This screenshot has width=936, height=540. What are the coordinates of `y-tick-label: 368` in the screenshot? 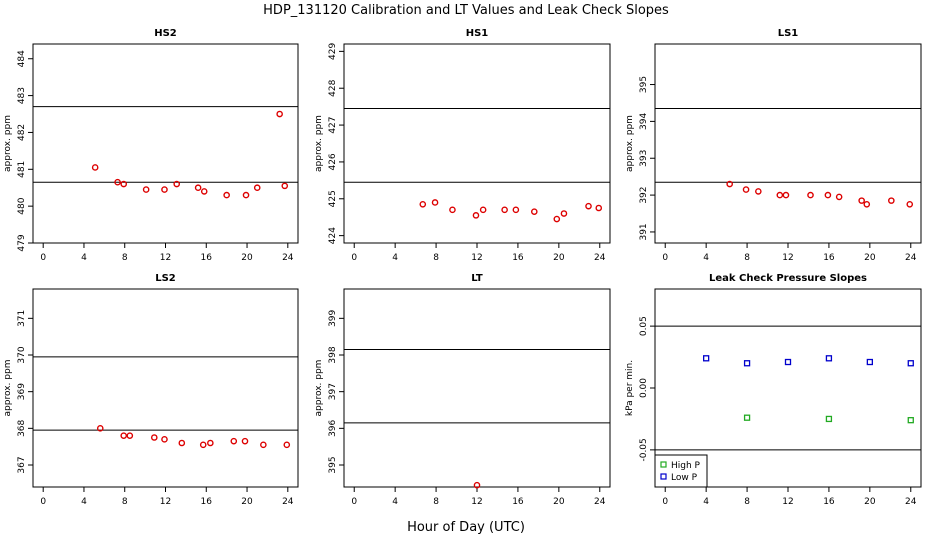 It's located at (22, 427).